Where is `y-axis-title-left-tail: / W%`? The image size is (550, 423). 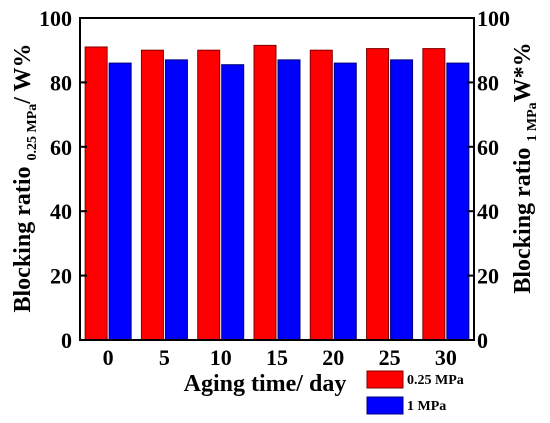
y-axis-title-left-tail: / W% is located at coordinates (23, 73).